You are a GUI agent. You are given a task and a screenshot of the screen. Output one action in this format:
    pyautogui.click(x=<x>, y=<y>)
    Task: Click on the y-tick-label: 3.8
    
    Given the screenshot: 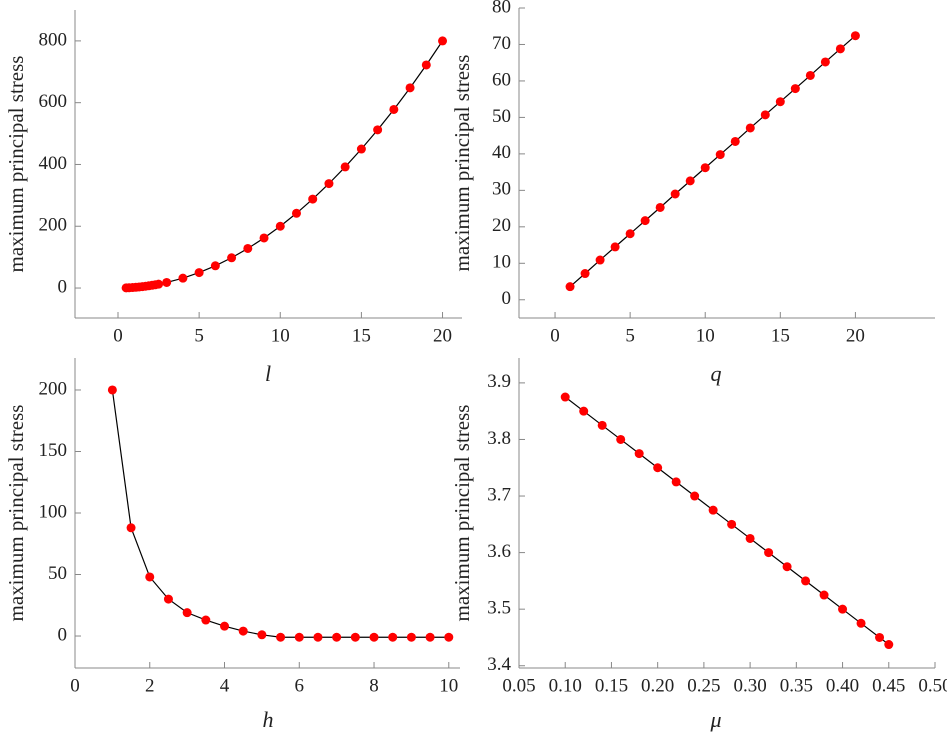 What is the action you would take?
    pyautogui.click(x=499, y=438)
    